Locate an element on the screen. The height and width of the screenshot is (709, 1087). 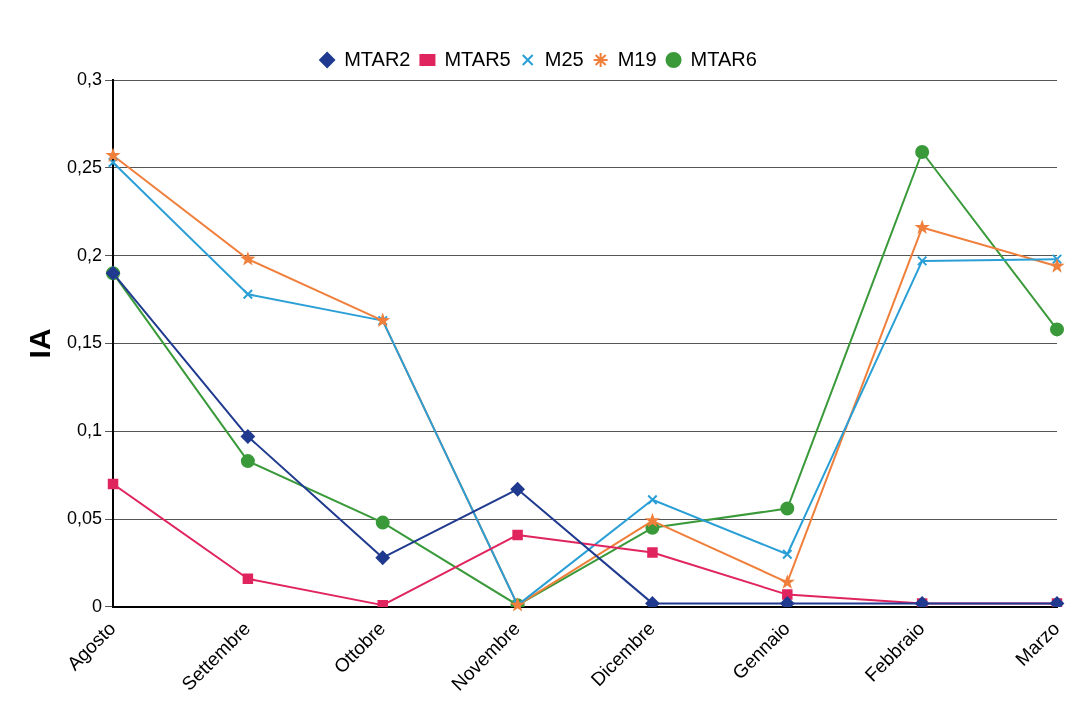
y-axis-title: IA is located at coordinates (40, 343).